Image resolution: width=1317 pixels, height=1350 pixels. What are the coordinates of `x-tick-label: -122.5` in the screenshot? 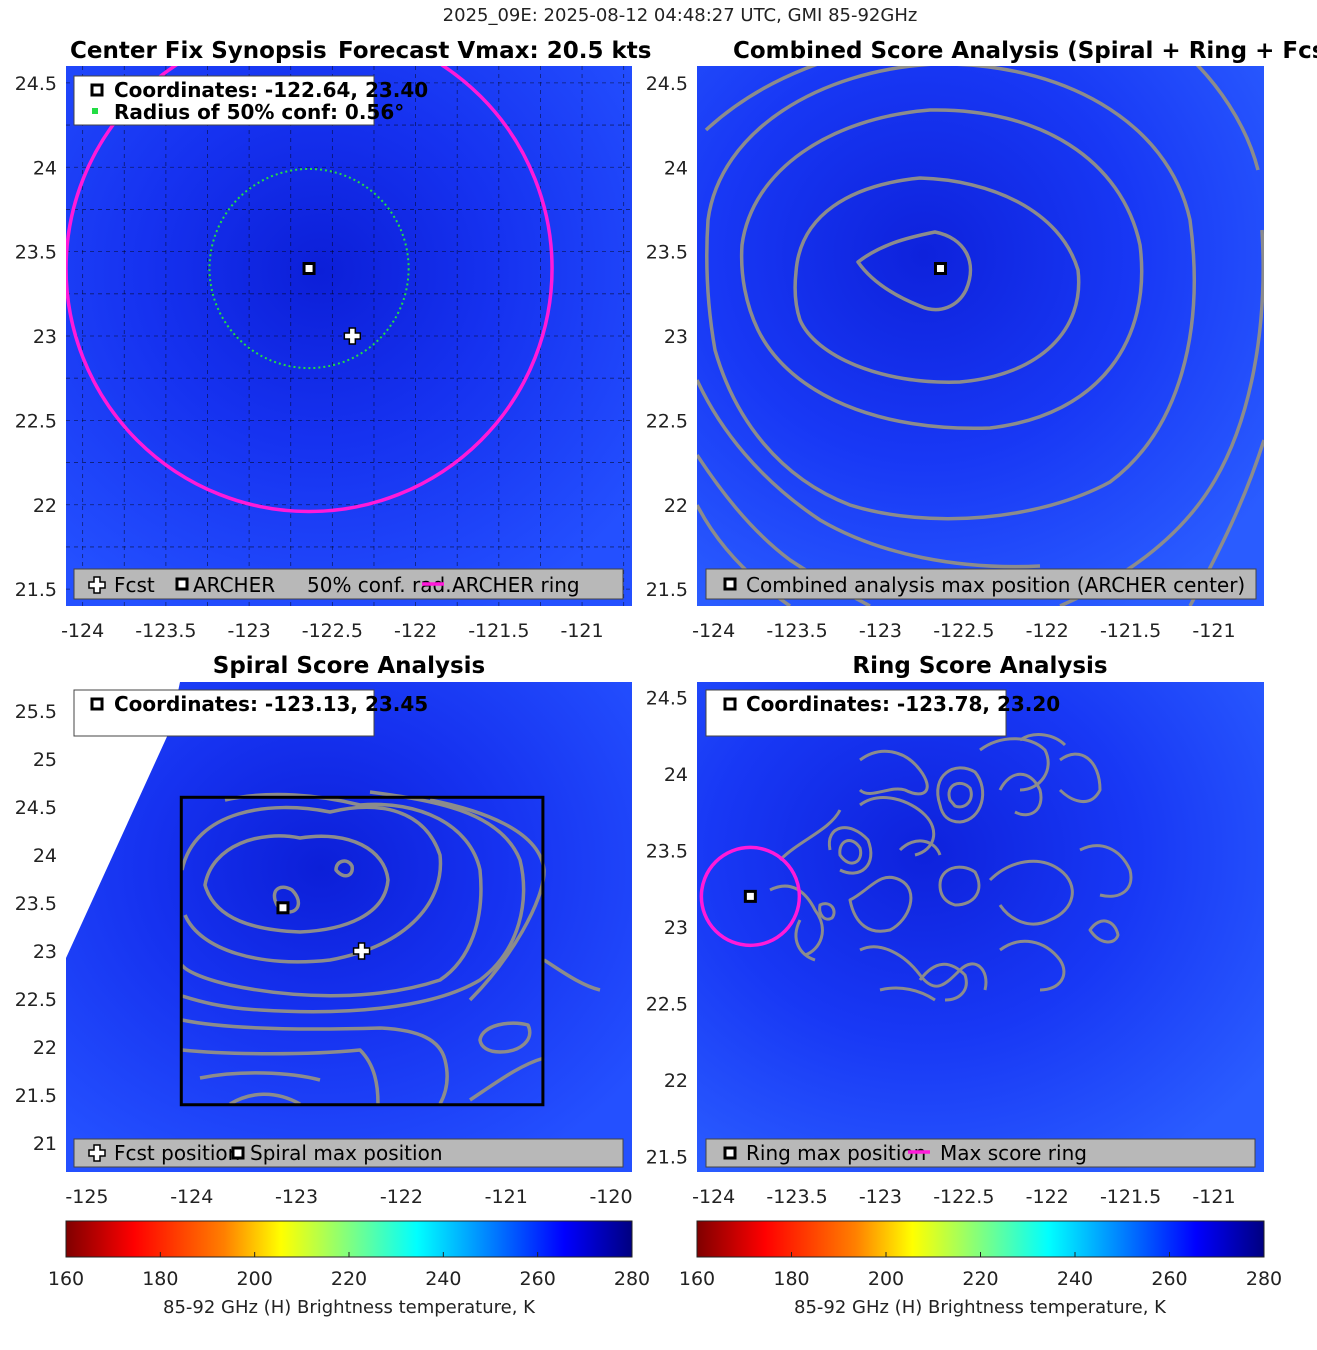 It's located at (332, 631).